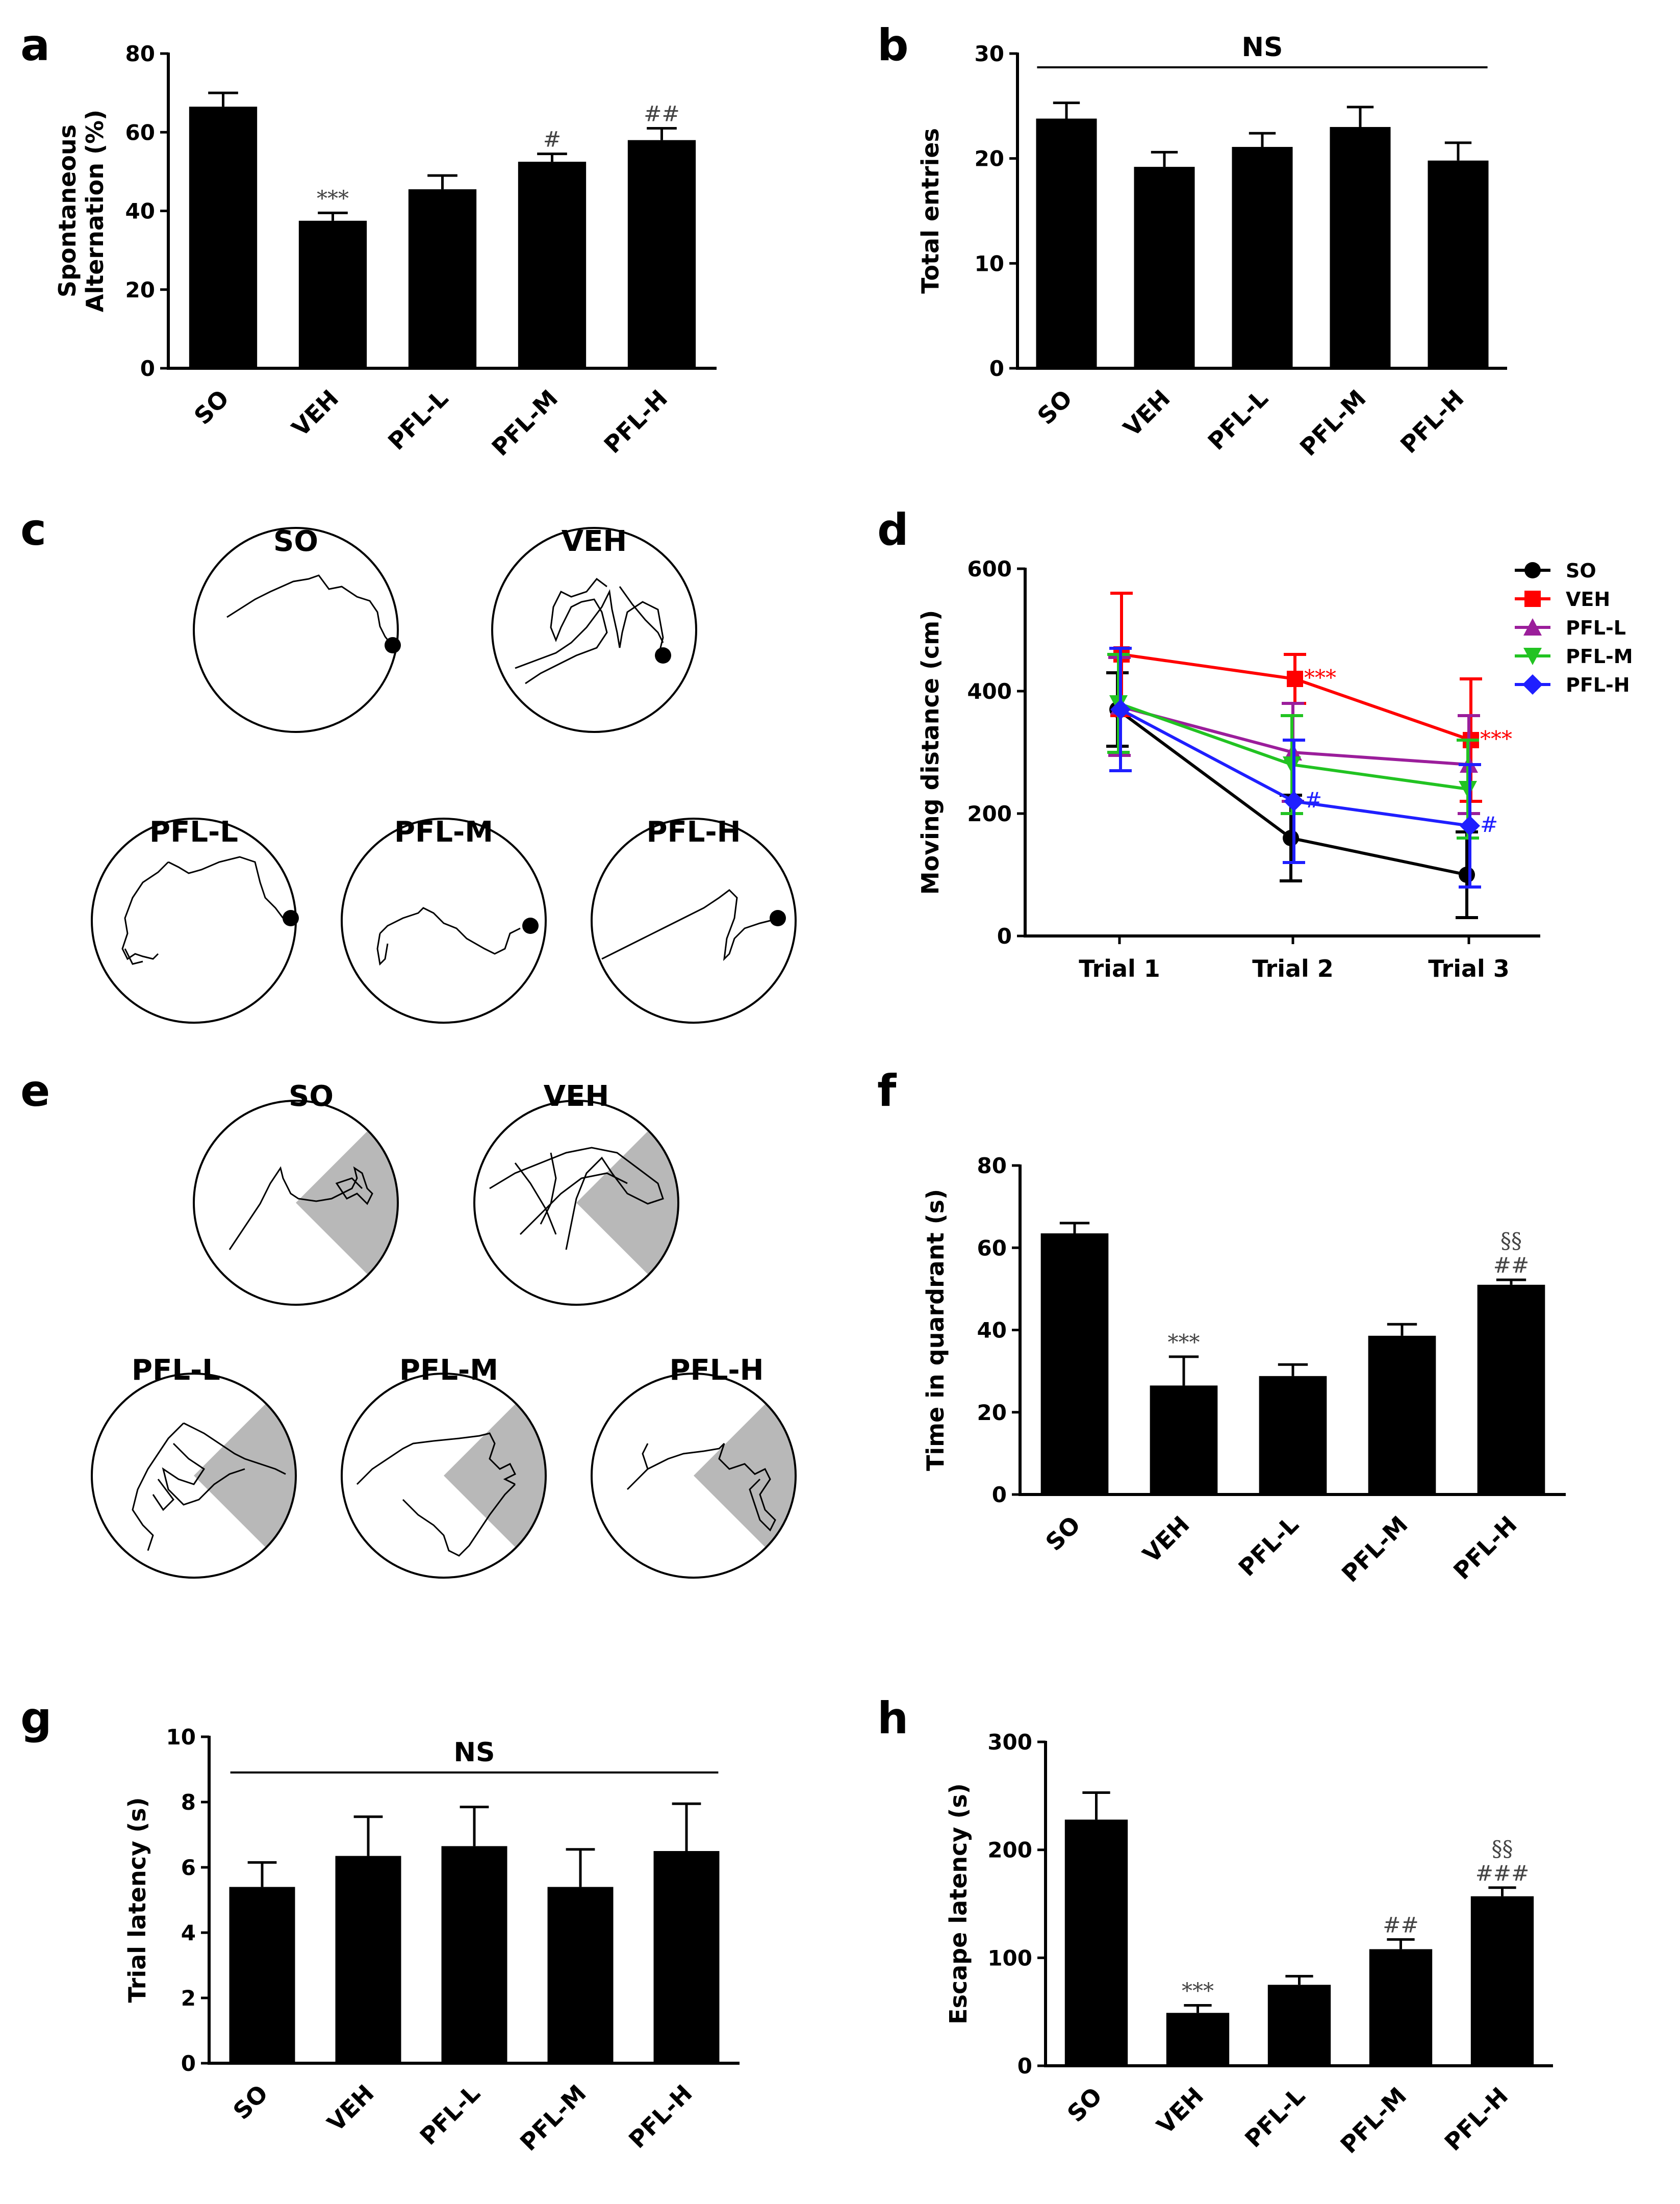 This screenshot has height=2204, width=1680. I want to click on track-c-platform-veh, so click(663, 655).